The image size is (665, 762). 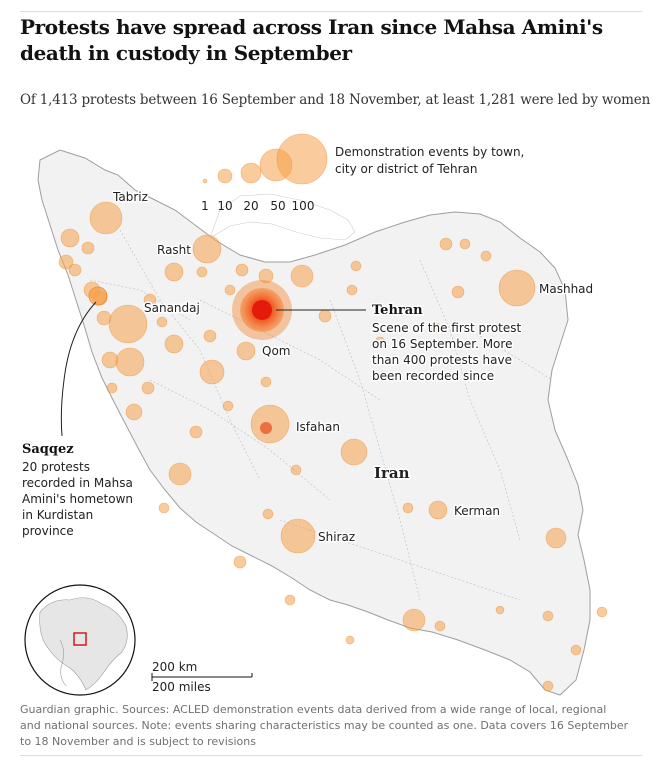 I want to click on saqqez-annotation-line: in Kurdistan, so click(x=57, y=515).